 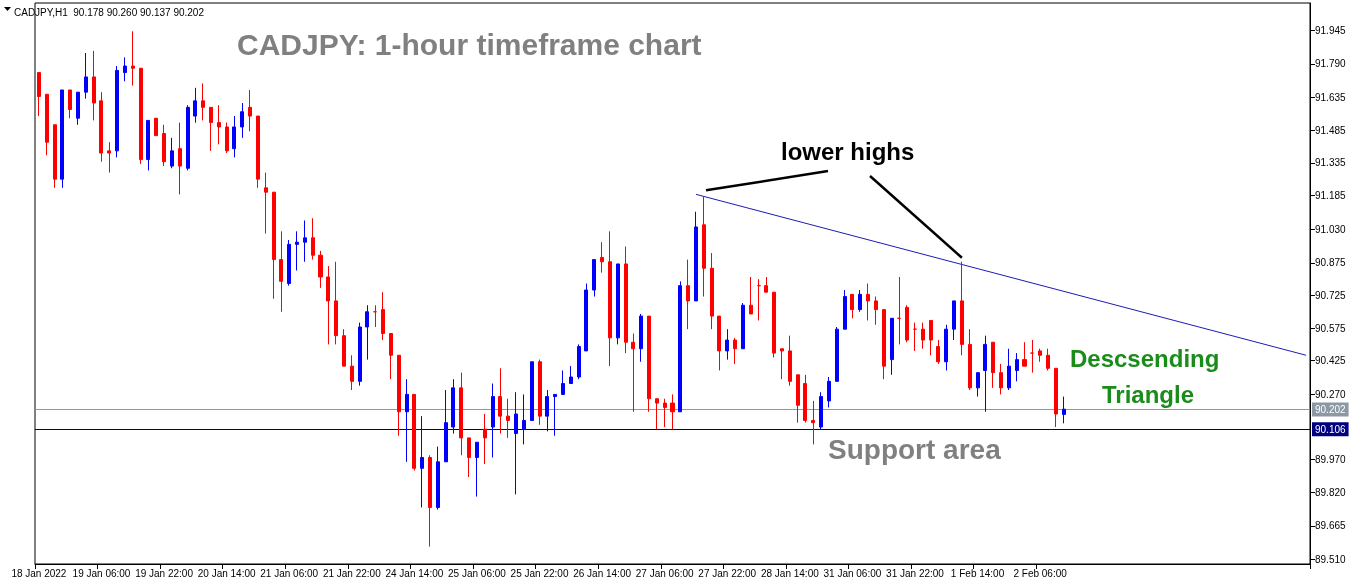 What do you see at coordinates (352, 573) in the screenshot?
I see `x-tick-label: 21 Jan 22:00` at bounding box center [352, 573].